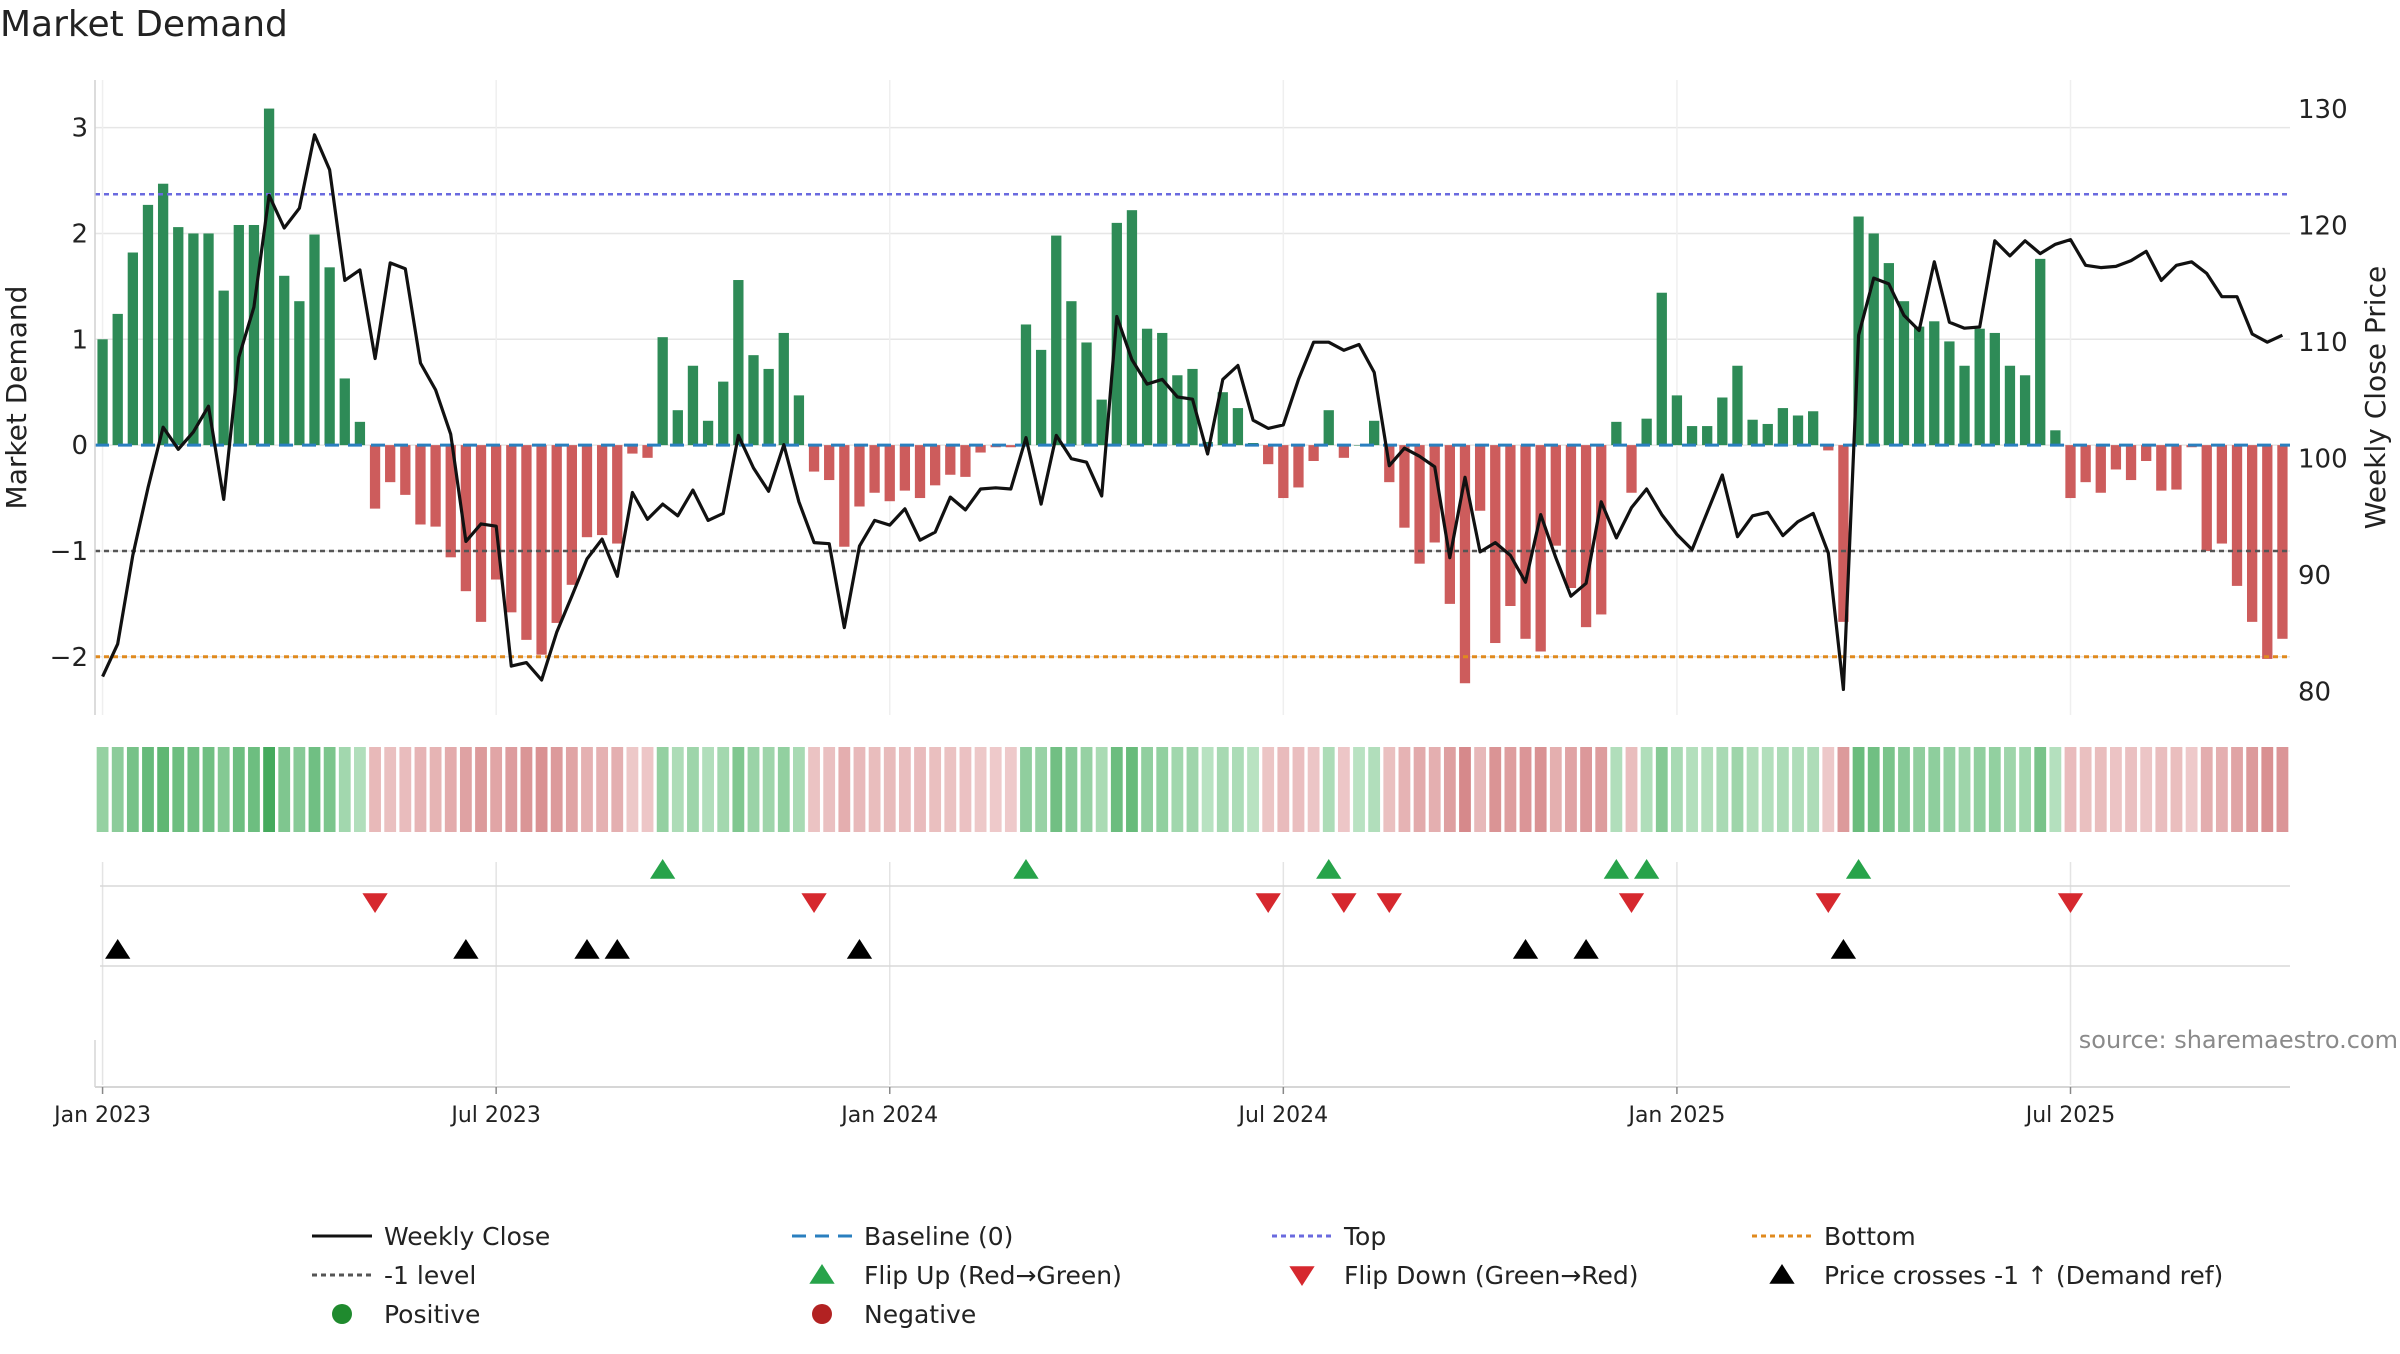 The height and width of the screenshot is (1354, 2400). What do you see at coordinates (495, 1115) in the screenshot?
I see `x-tick-label: Jul 2023` at bounding box center [495, 1115].